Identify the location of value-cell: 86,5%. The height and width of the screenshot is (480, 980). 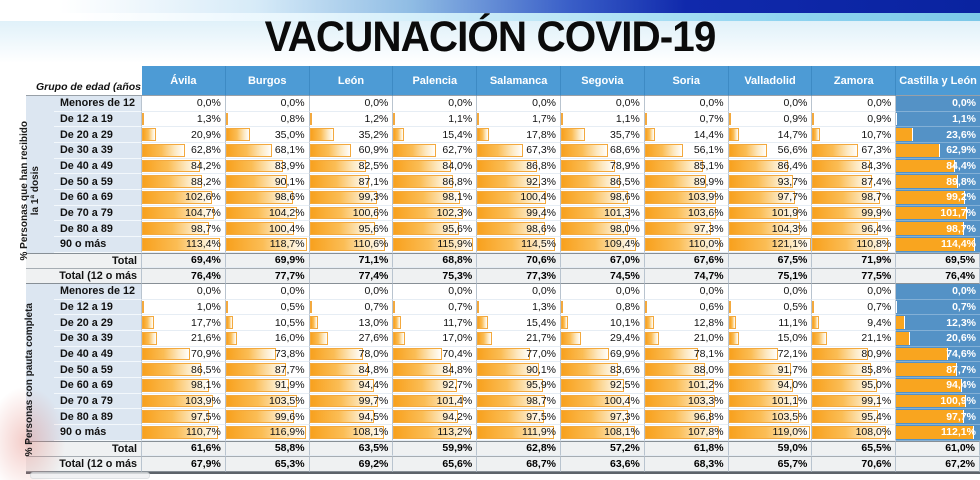
(603, 182).